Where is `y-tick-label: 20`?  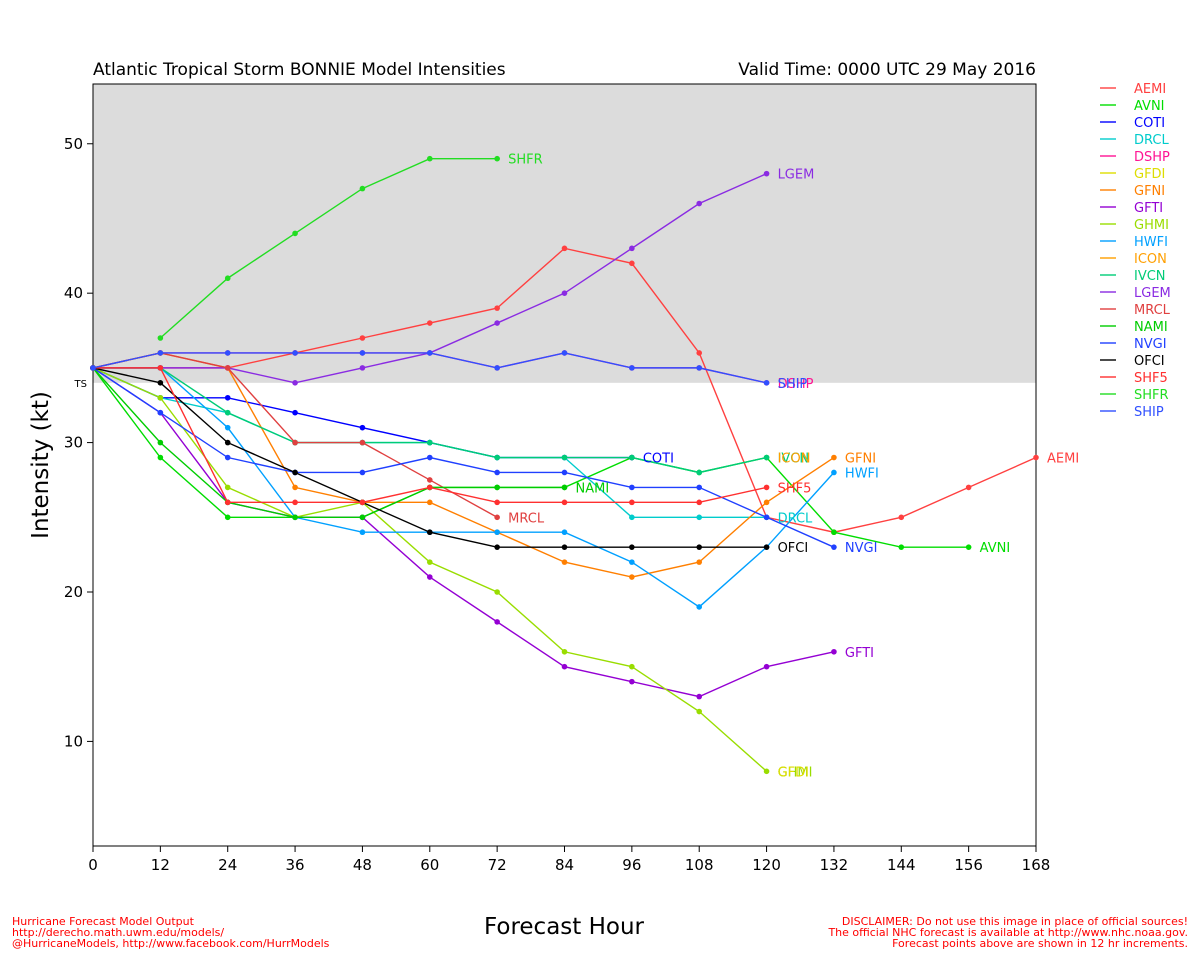 y-tick-label: 20 is located at coordinates (73, 592).